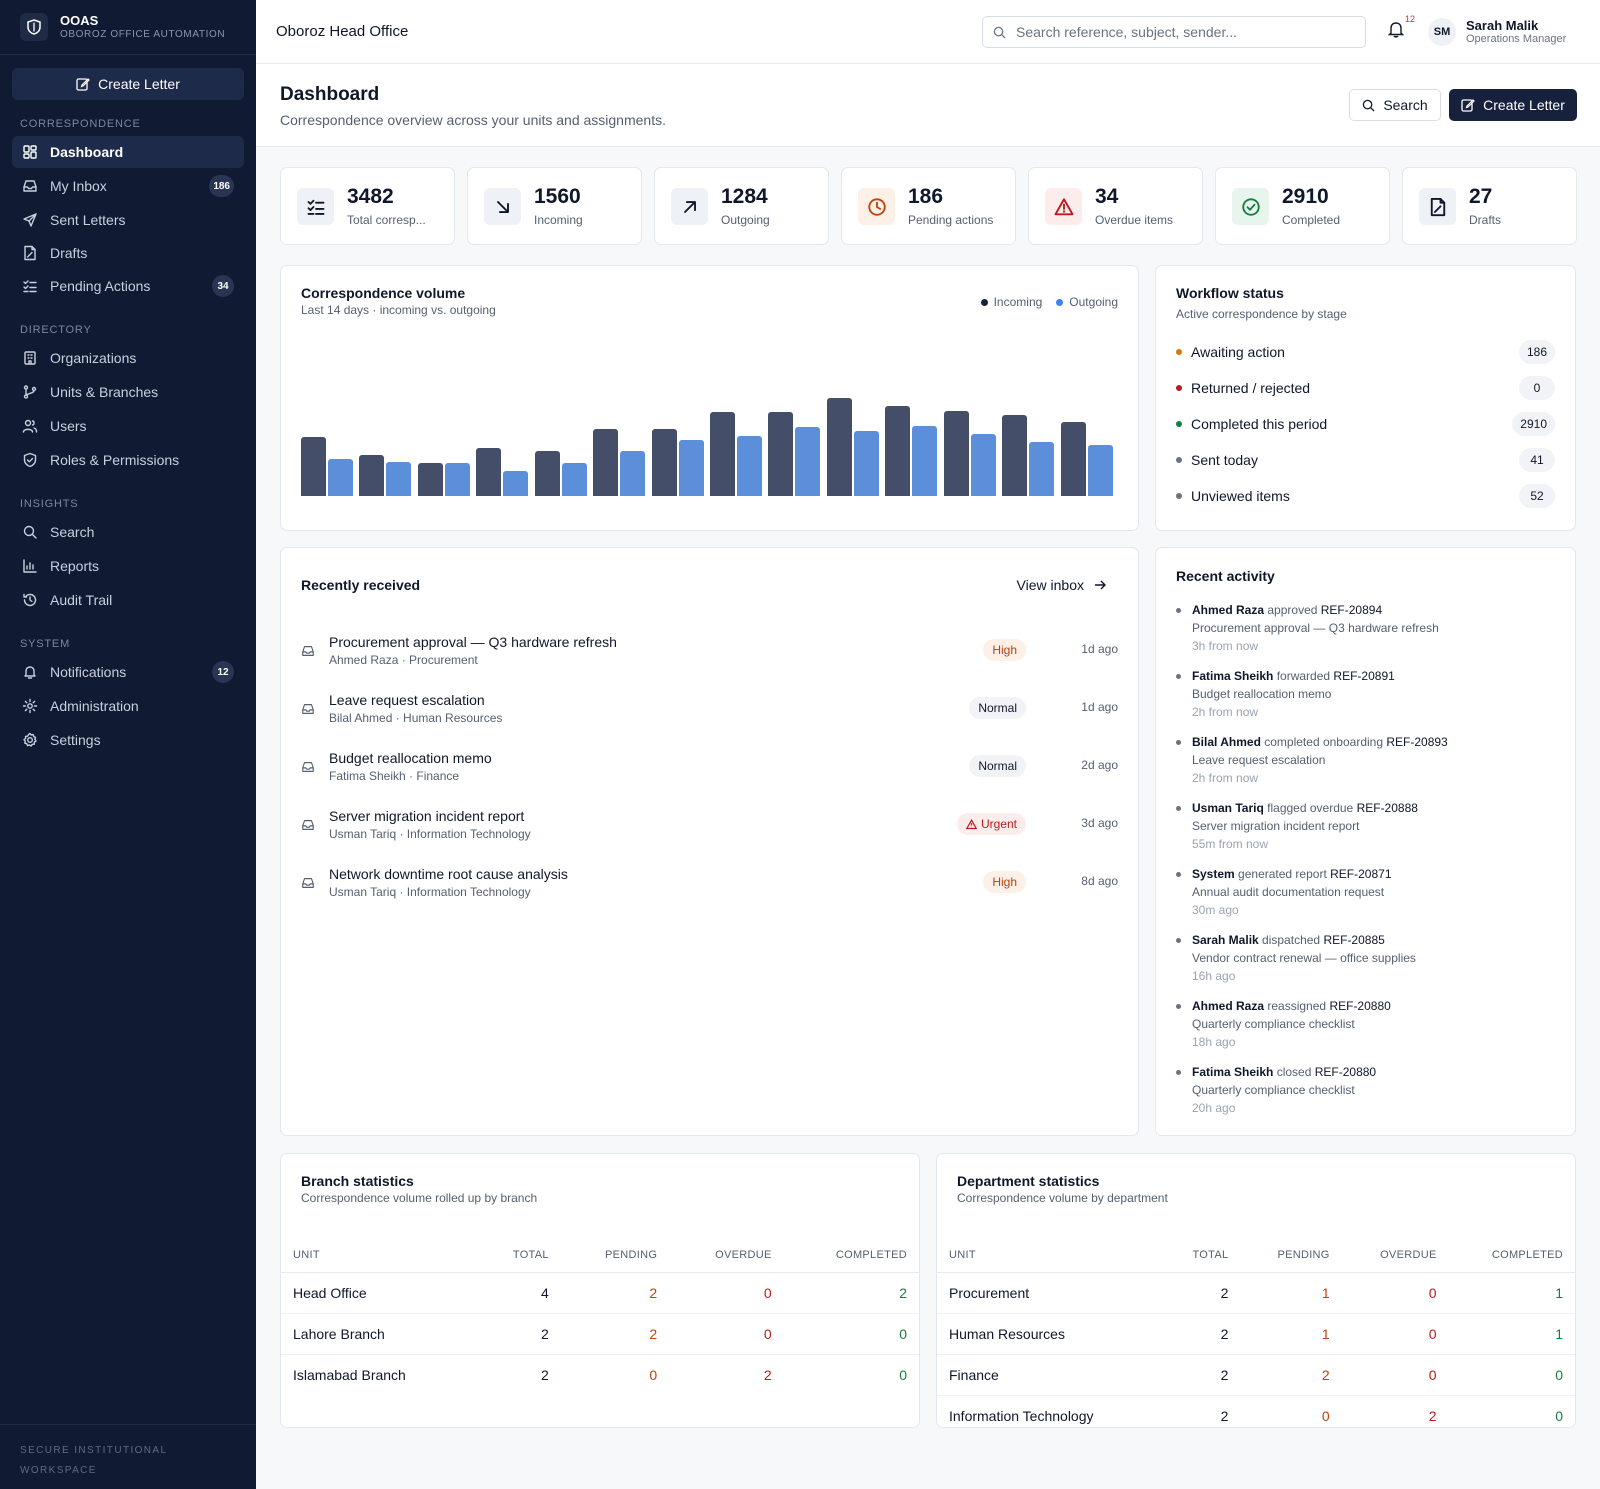 This screenshot has width=1600, height=1489. Describe the element at coordinates (128, 152) in the screenshot. I see `sidebar-item-dashboard: Dashboard` at that location.